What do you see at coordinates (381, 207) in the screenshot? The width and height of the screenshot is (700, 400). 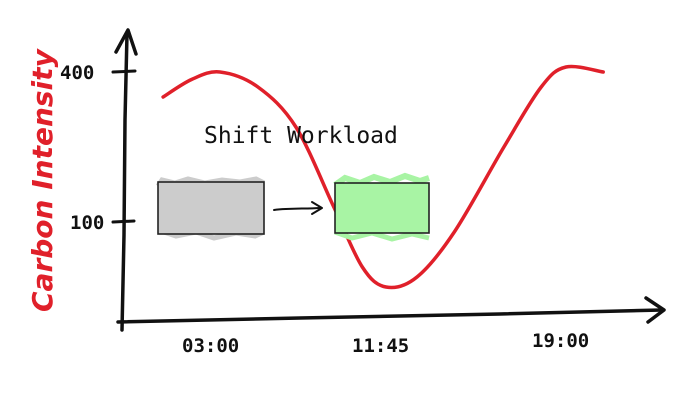 I see `shifted-workload-block` at bounding box center [381, 207].